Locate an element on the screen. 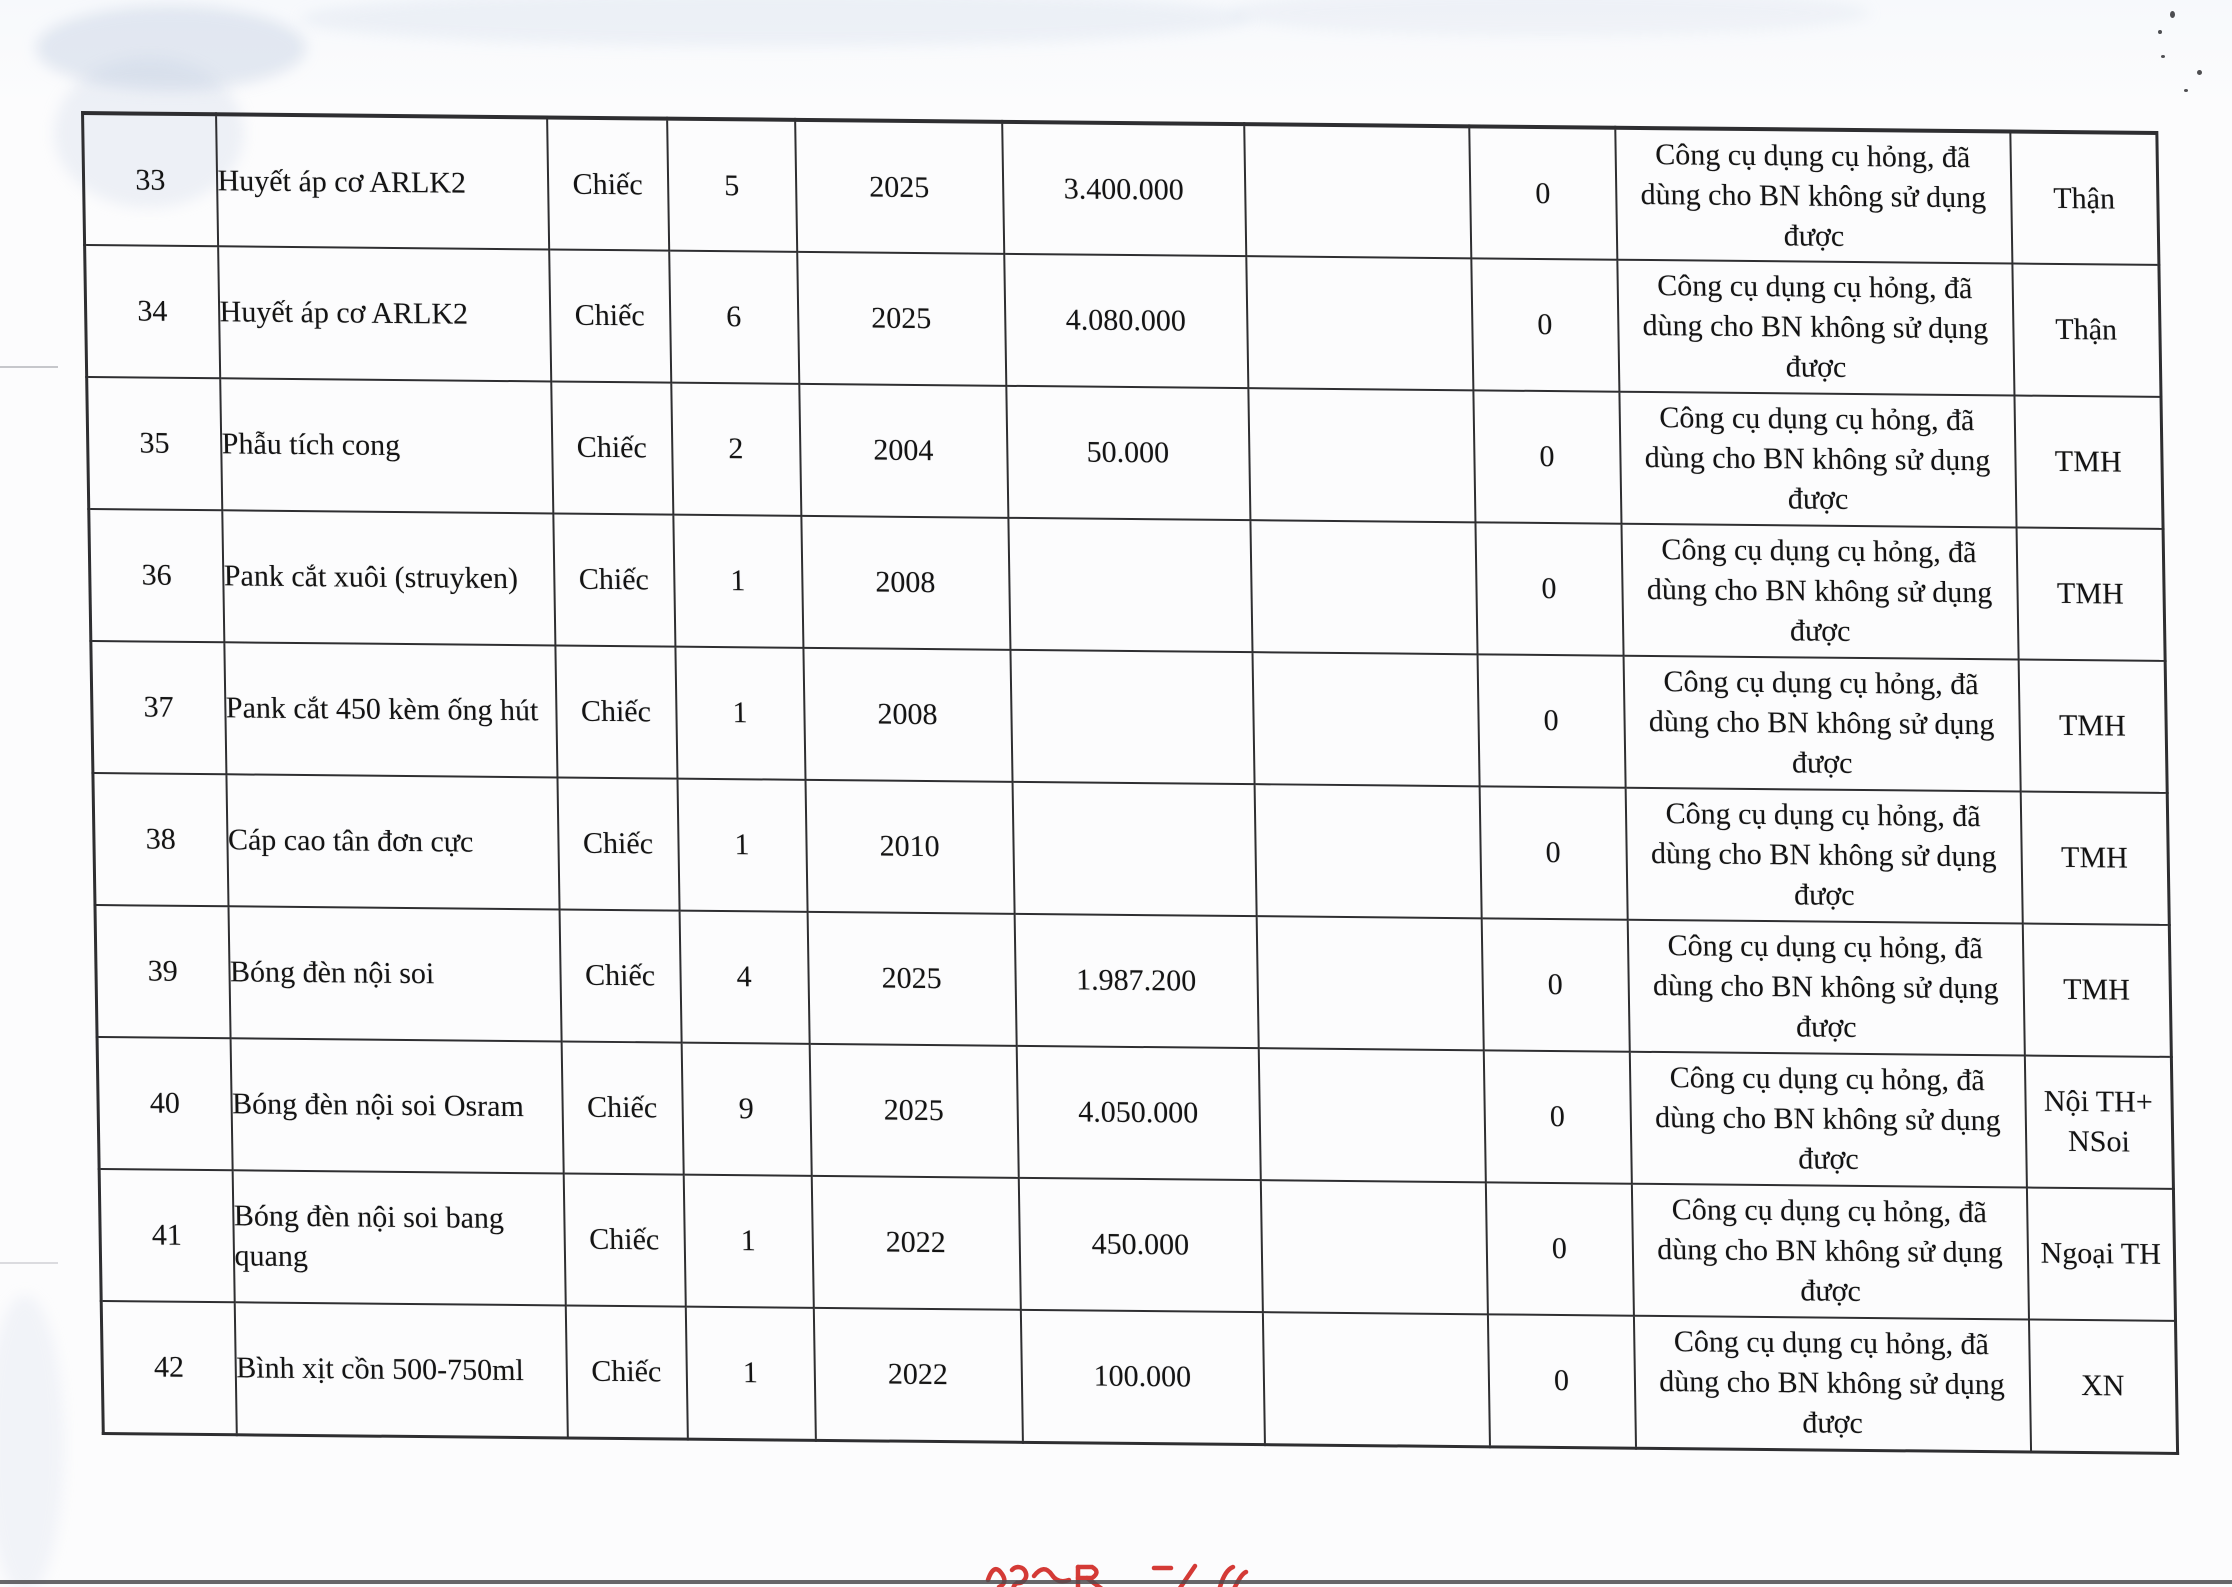 The image size is (2232, 1587). cell-price: 50.000 is located at coordinates (1127, 453).